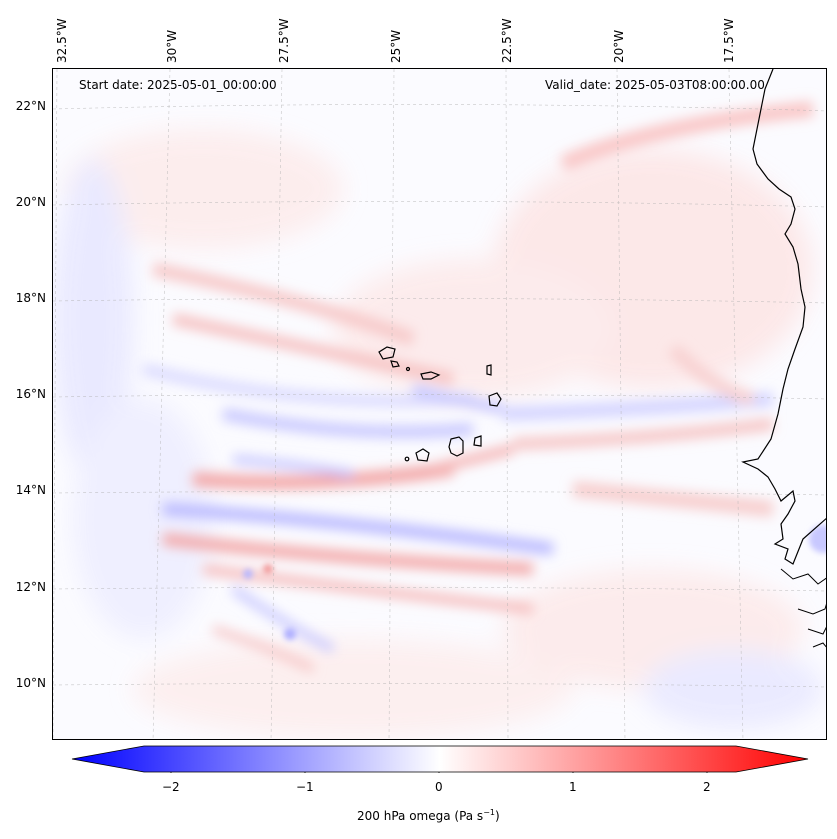 Image resolution: width=837 pixels, height=839 pixels. What do you see at coordinates (30, 106) in the screenshot?
I see `lat-label-22n: 22°N` at bounding box center [30, 106].